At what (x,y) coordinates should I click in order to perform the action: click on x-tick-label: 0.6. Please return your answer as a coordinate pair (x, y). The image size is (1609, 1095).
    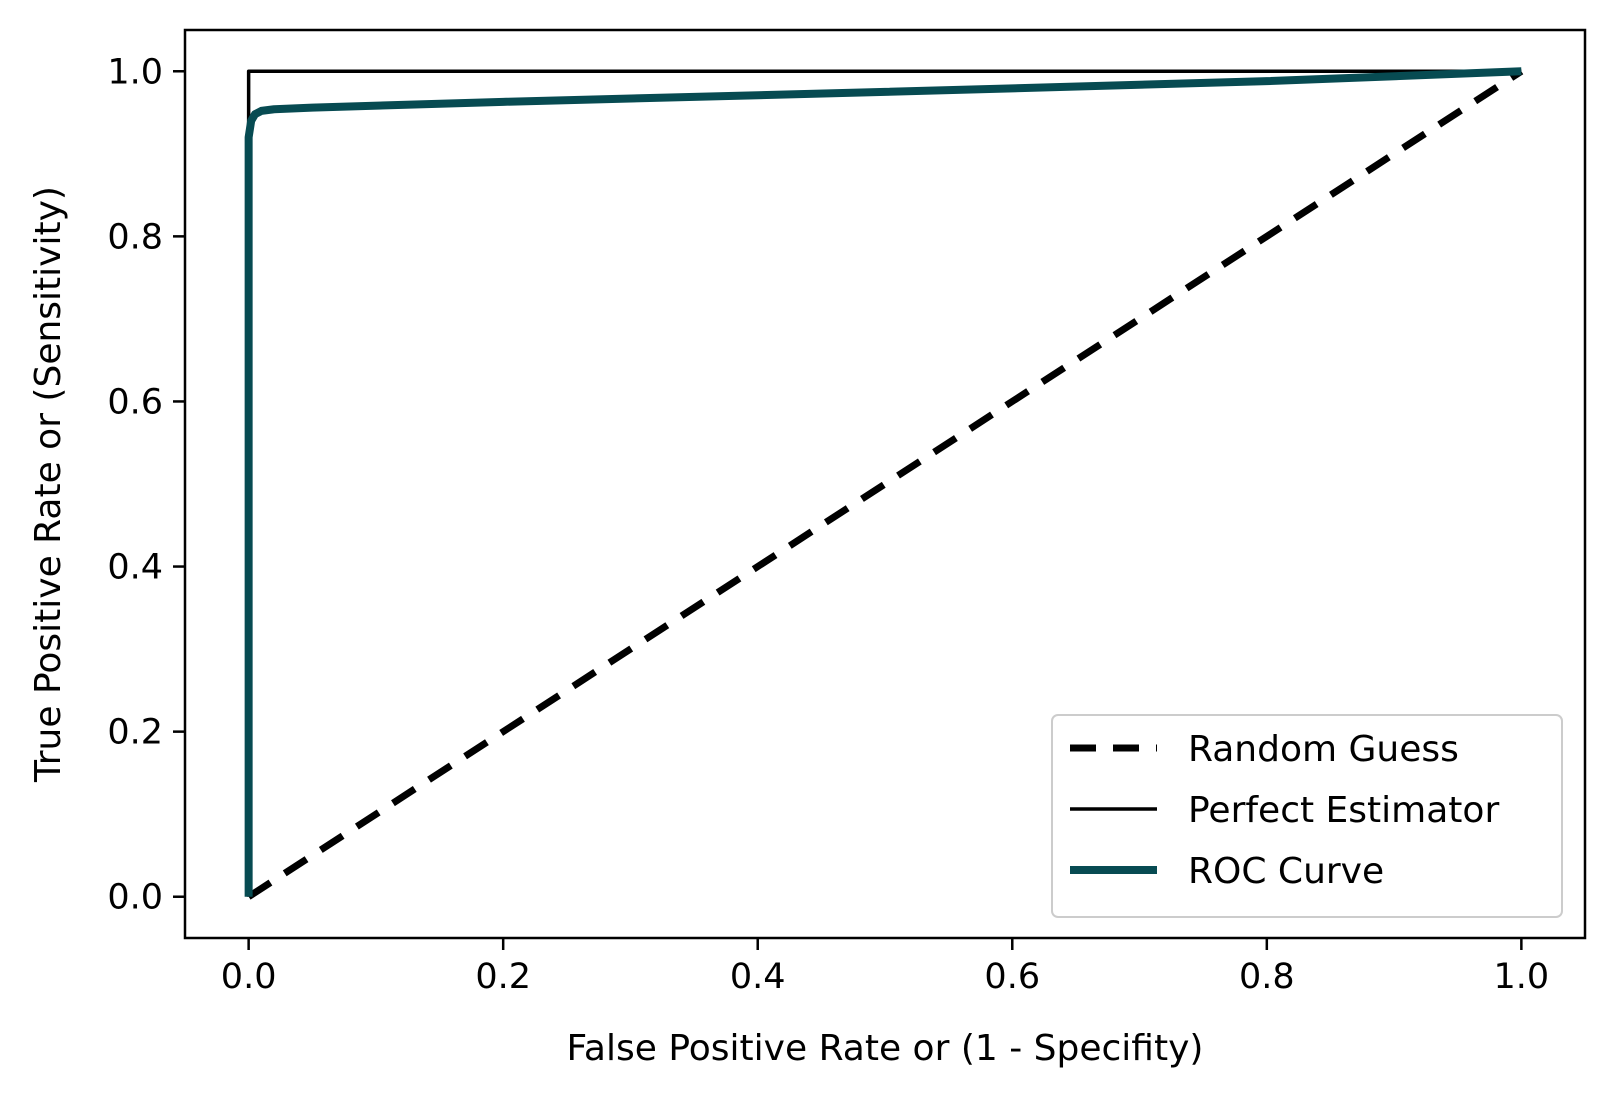
    Looking at the image, I should click on (1012, 977).